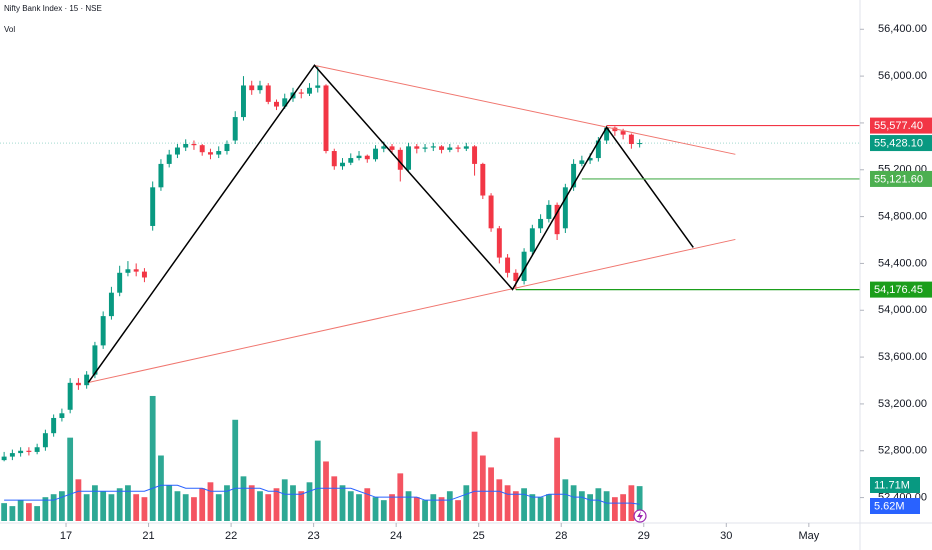  Describe the element at coordinates (901, 125) in the screenshot. I see `price-tag` at that location.